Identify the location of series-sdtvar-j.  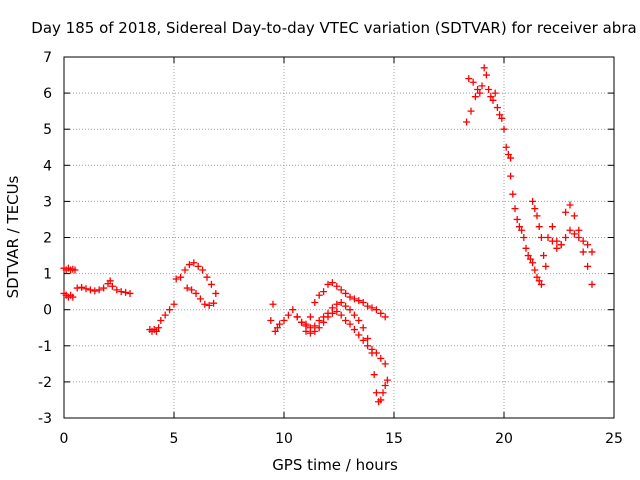
(489, 113).